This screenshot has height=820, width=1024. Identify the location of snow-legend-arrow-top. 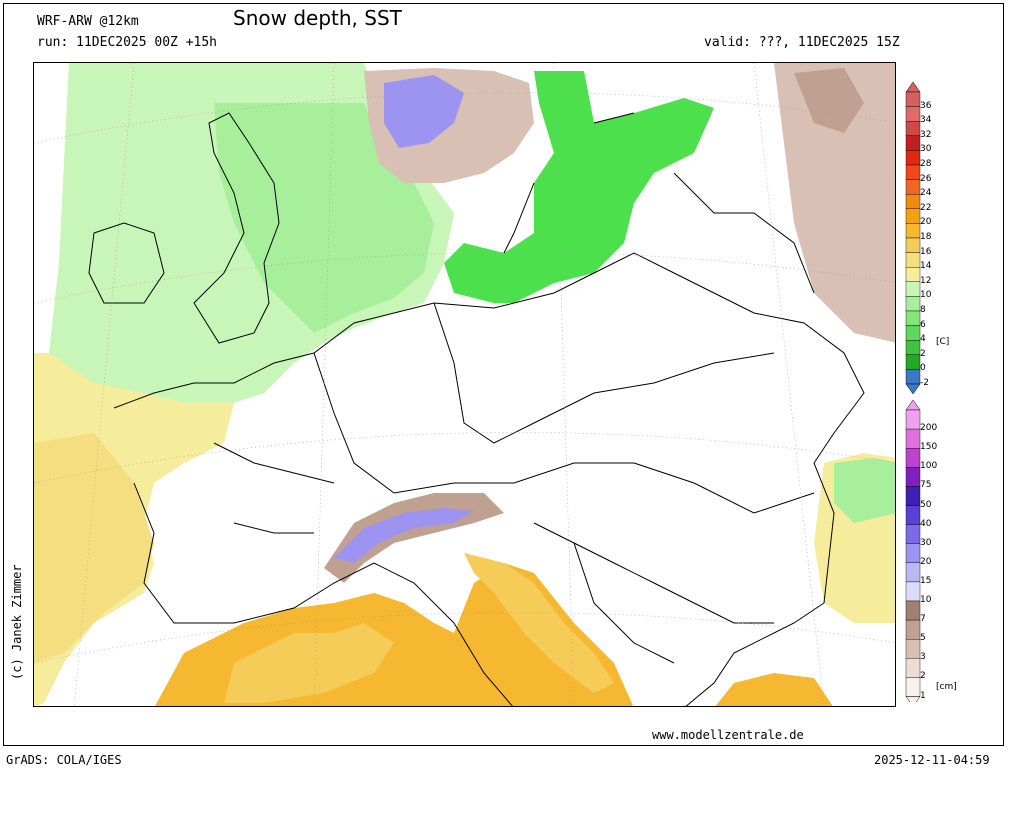
(913, 405).